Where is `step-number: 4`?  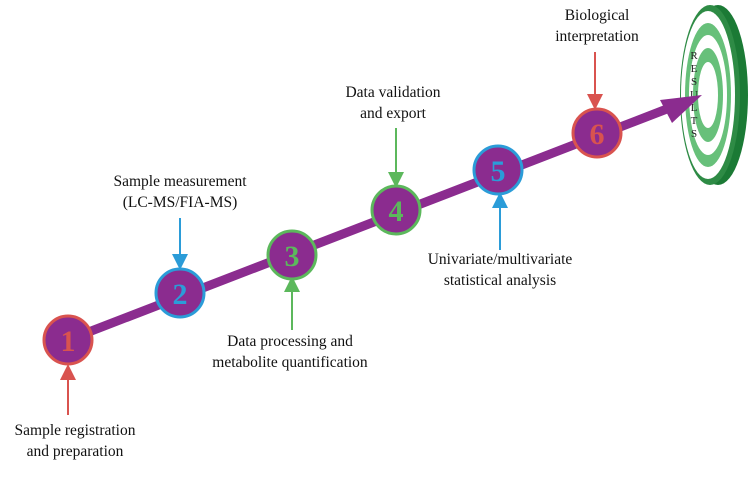
step-number: 4 is located at coordinates (396, 211).